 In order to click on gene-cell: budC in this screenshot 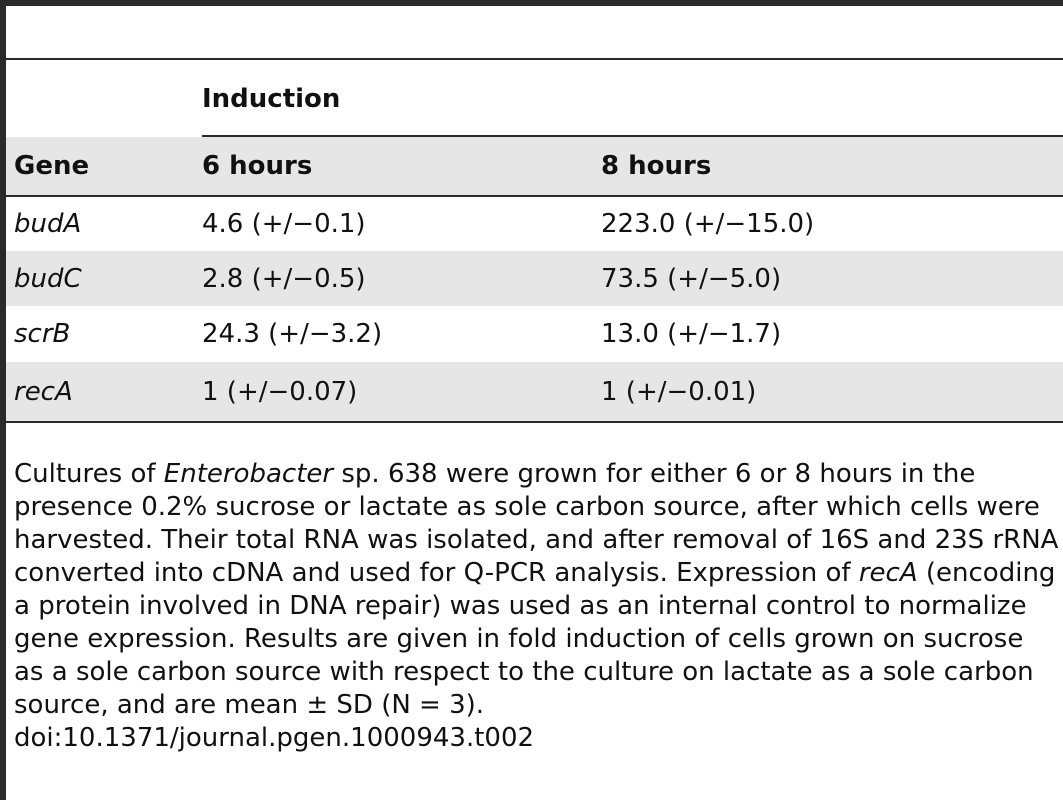, I will do `click(48, 278)`.